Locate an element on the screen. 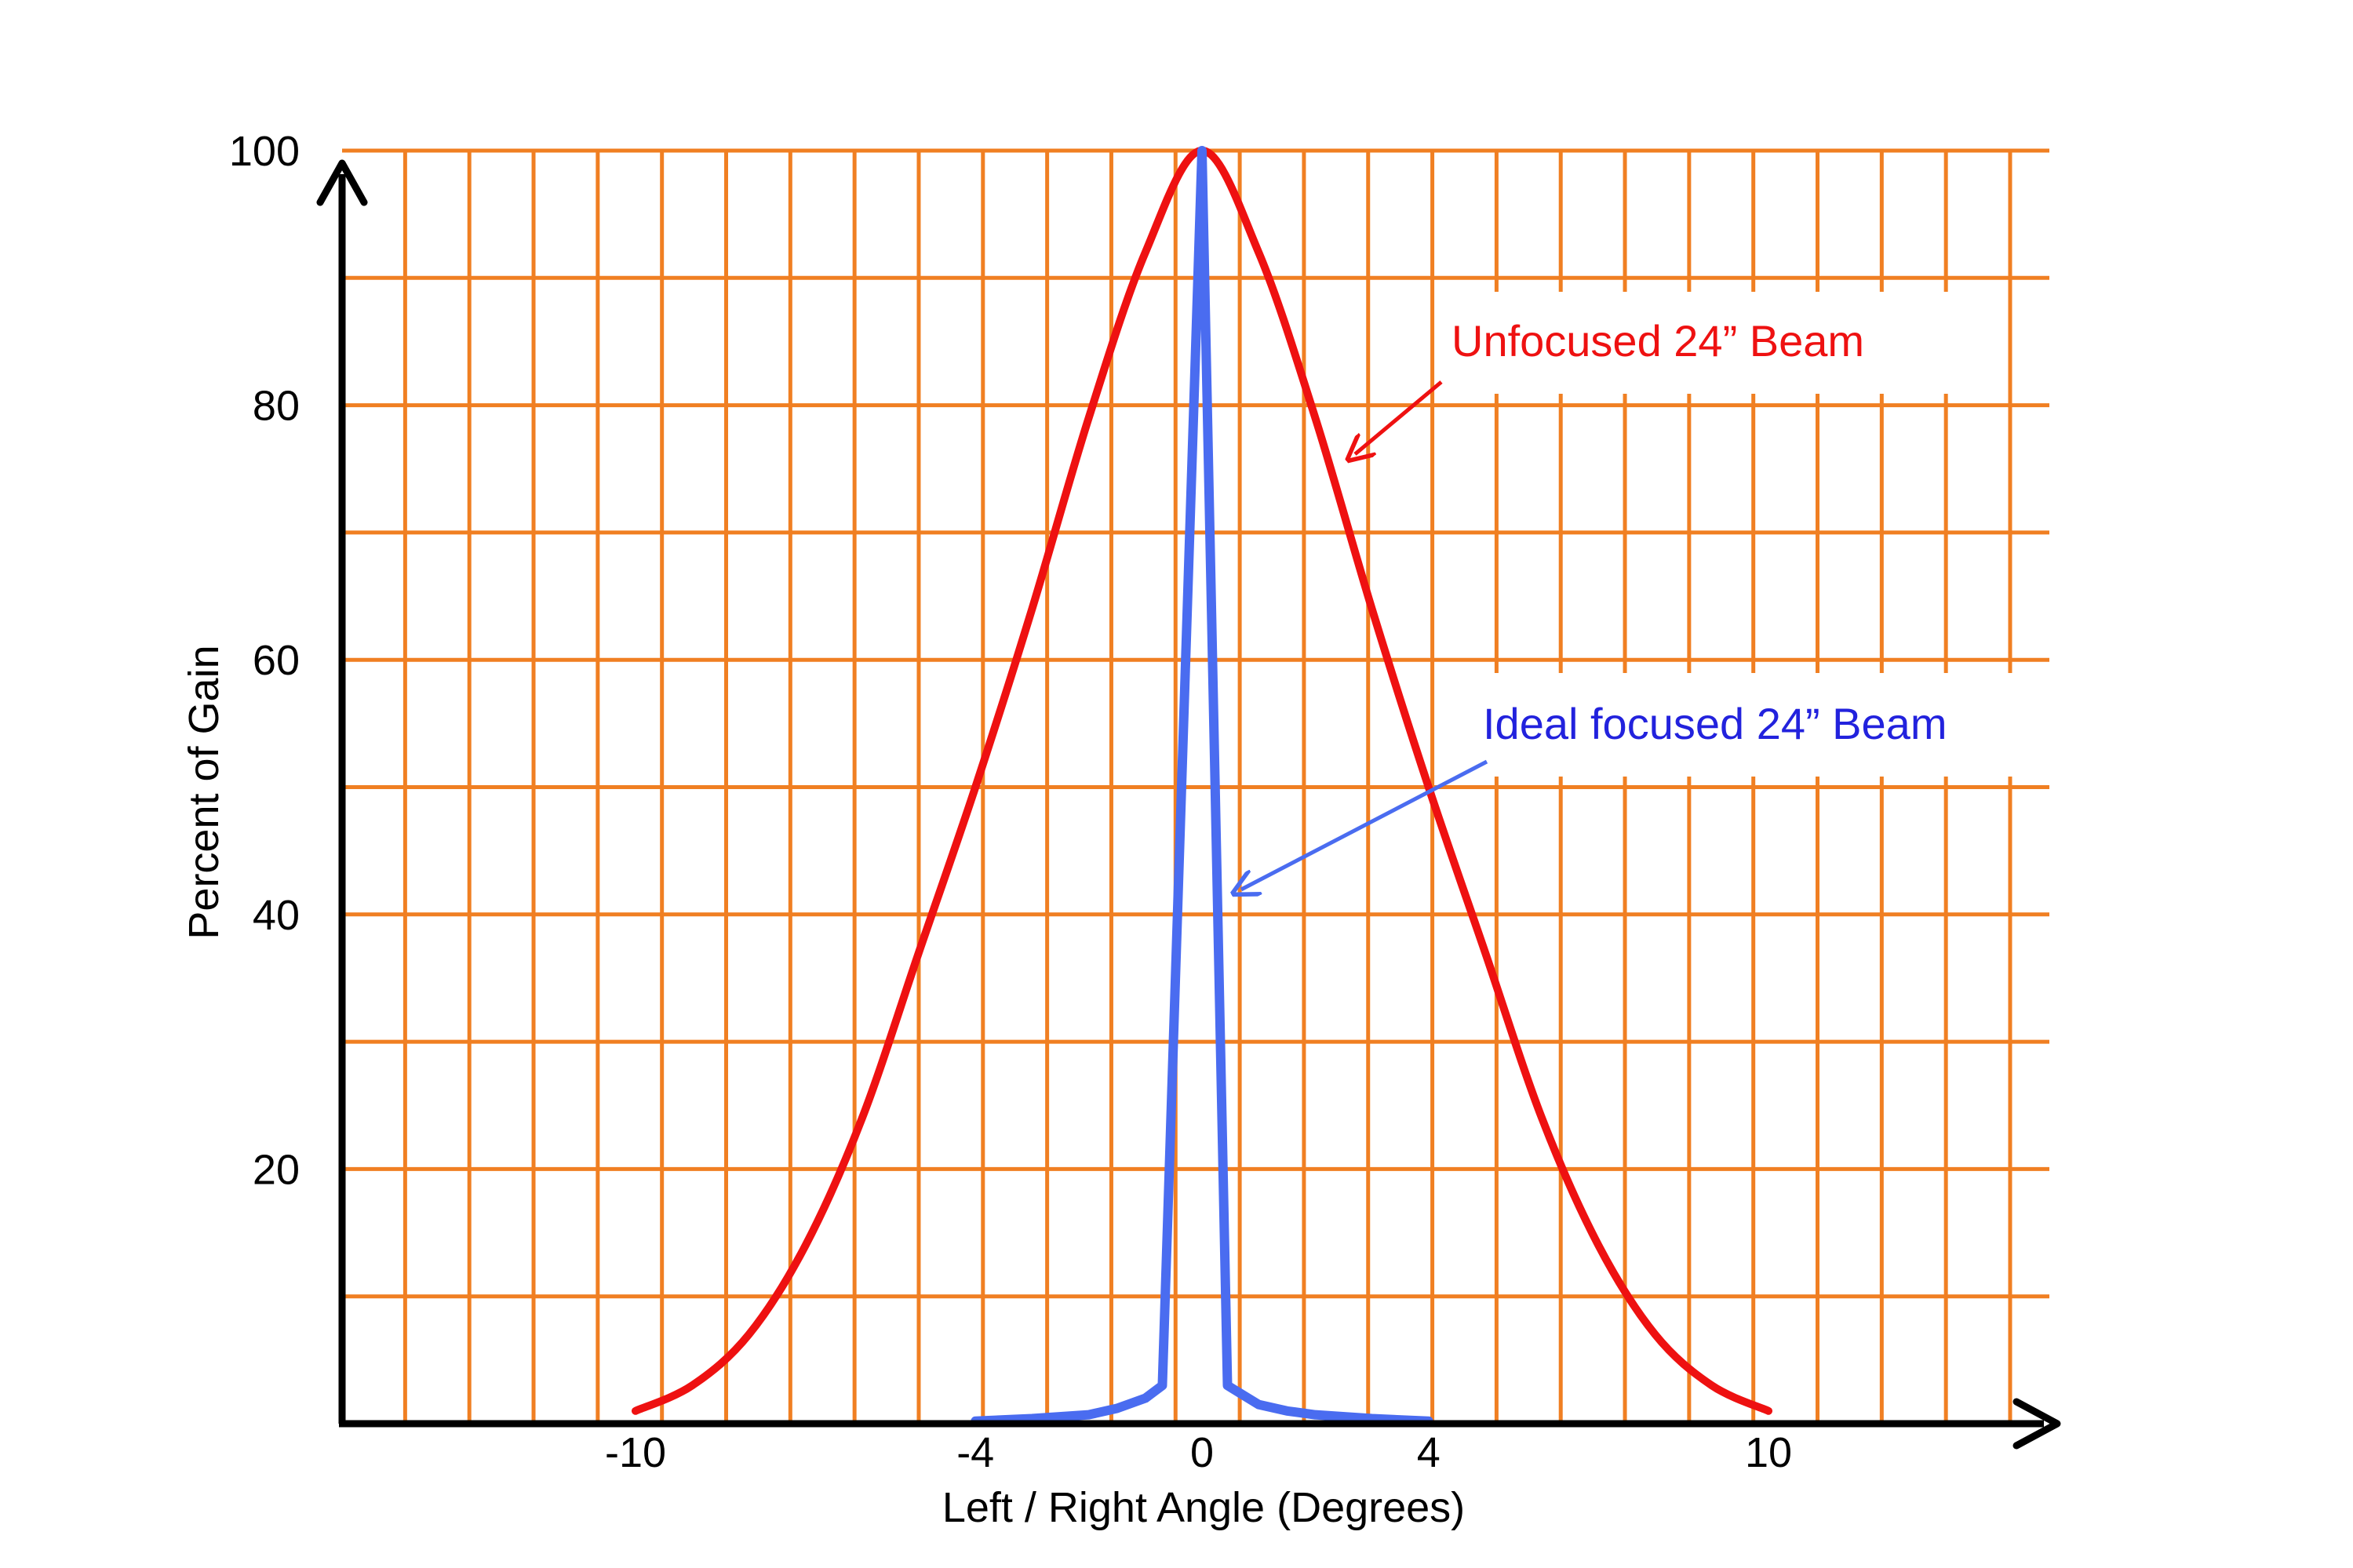  x-tick-label: -10 is located at coordinates (636, 1452).